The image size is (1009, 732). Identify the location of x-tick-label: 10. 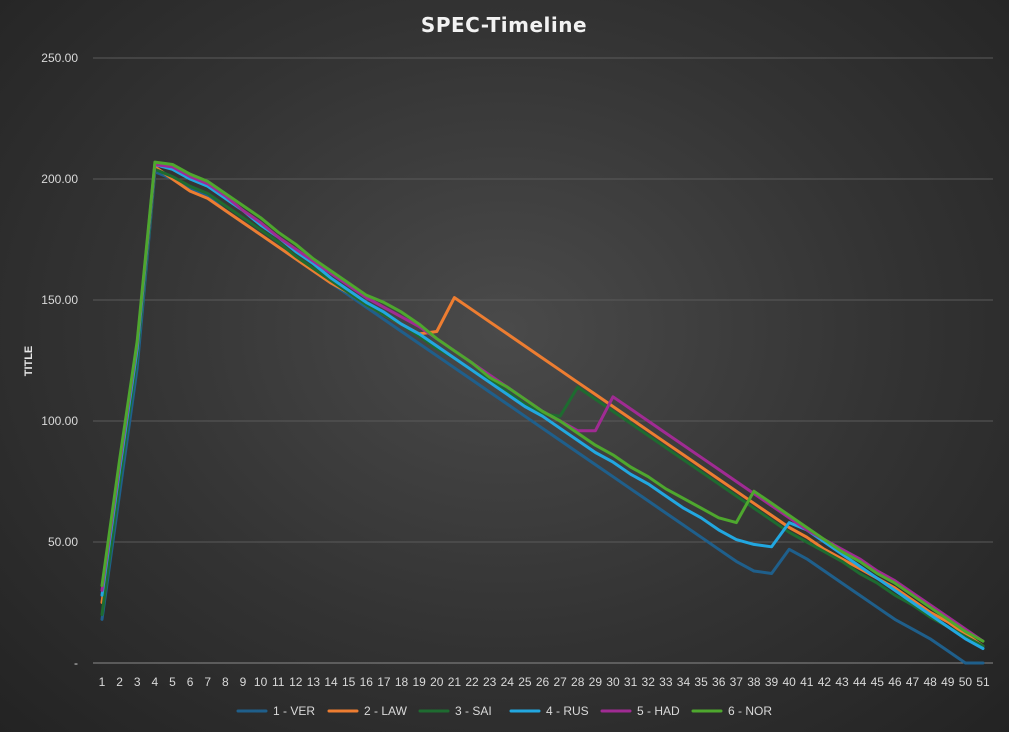
(261, 682).